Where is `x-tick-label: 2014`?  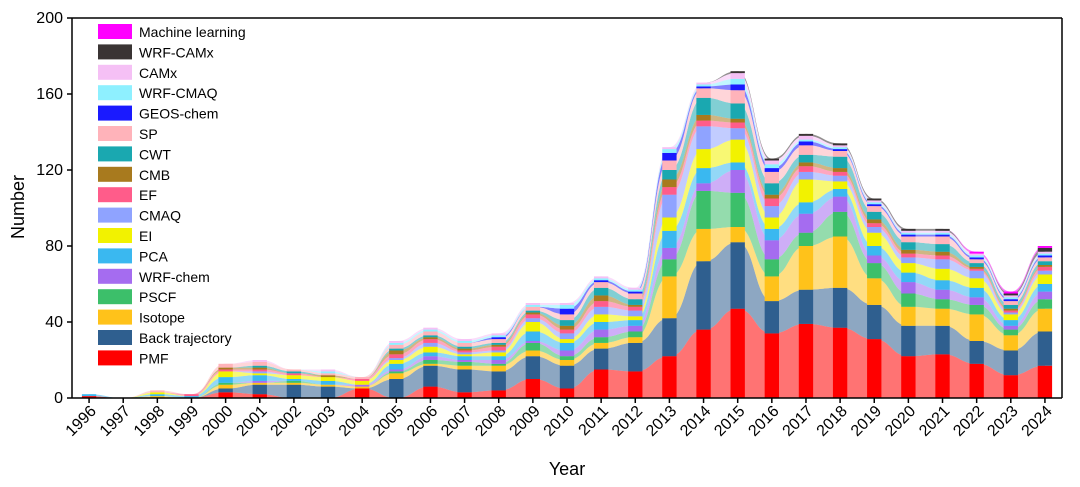 x-tick-label: 2014 is located at coordinates (695, 421).